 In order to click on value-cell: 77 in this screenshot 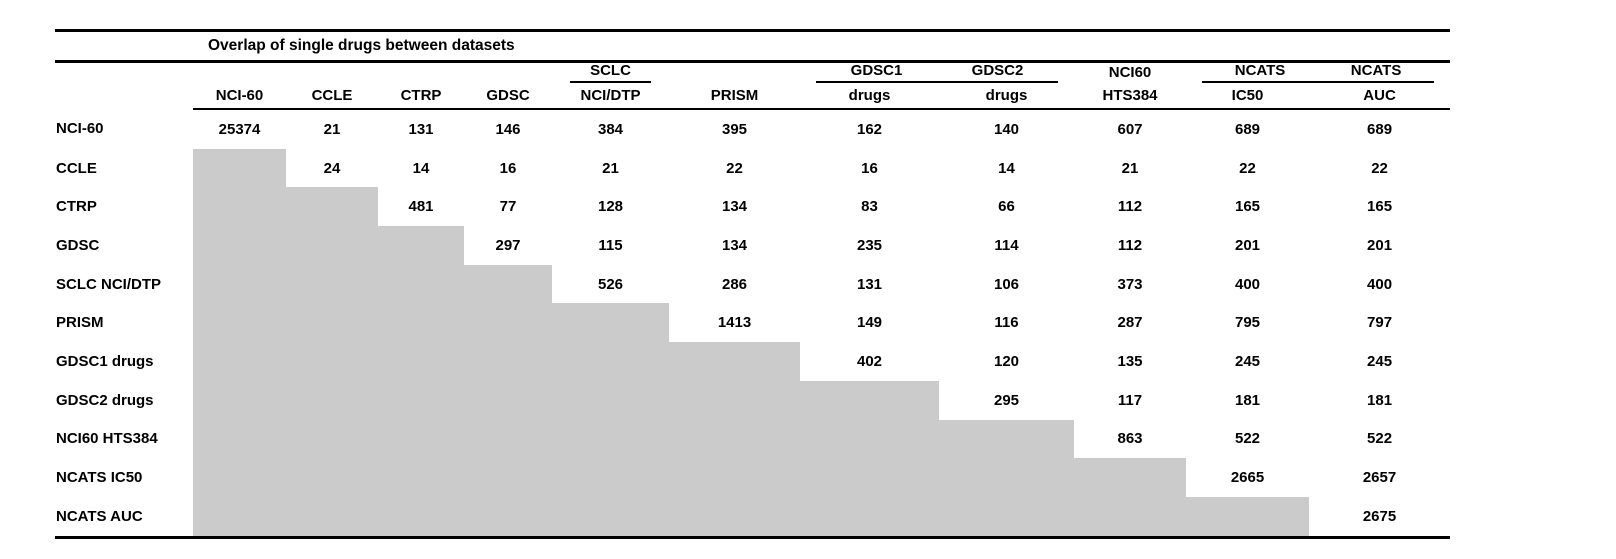, I will do `click(508, 207)`.